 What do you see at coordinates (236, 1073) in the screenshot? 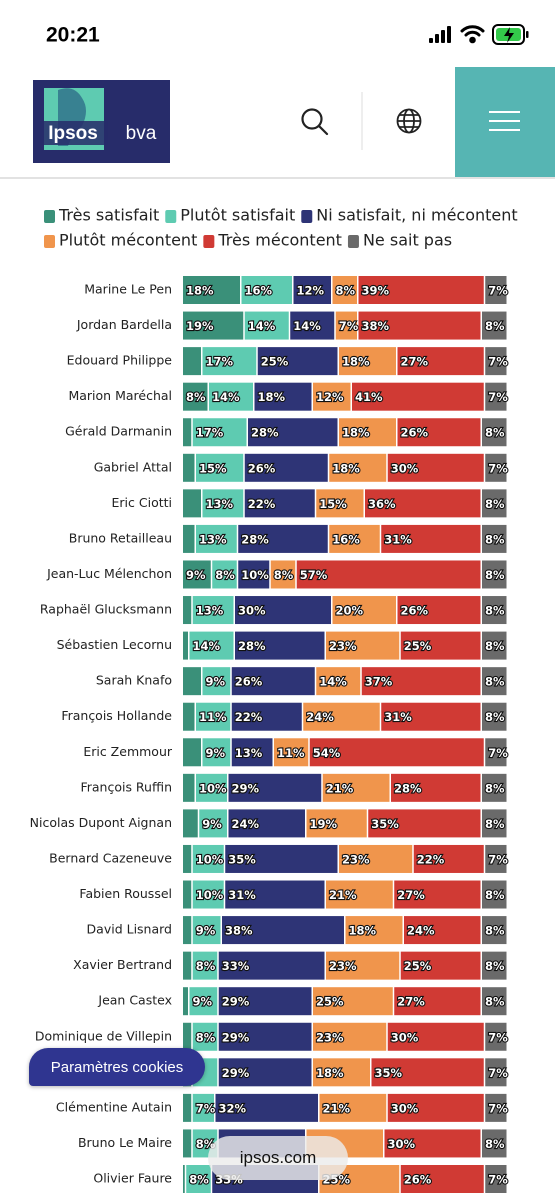
I see `segment-label: 29%` at bounding box center [236, 1073].